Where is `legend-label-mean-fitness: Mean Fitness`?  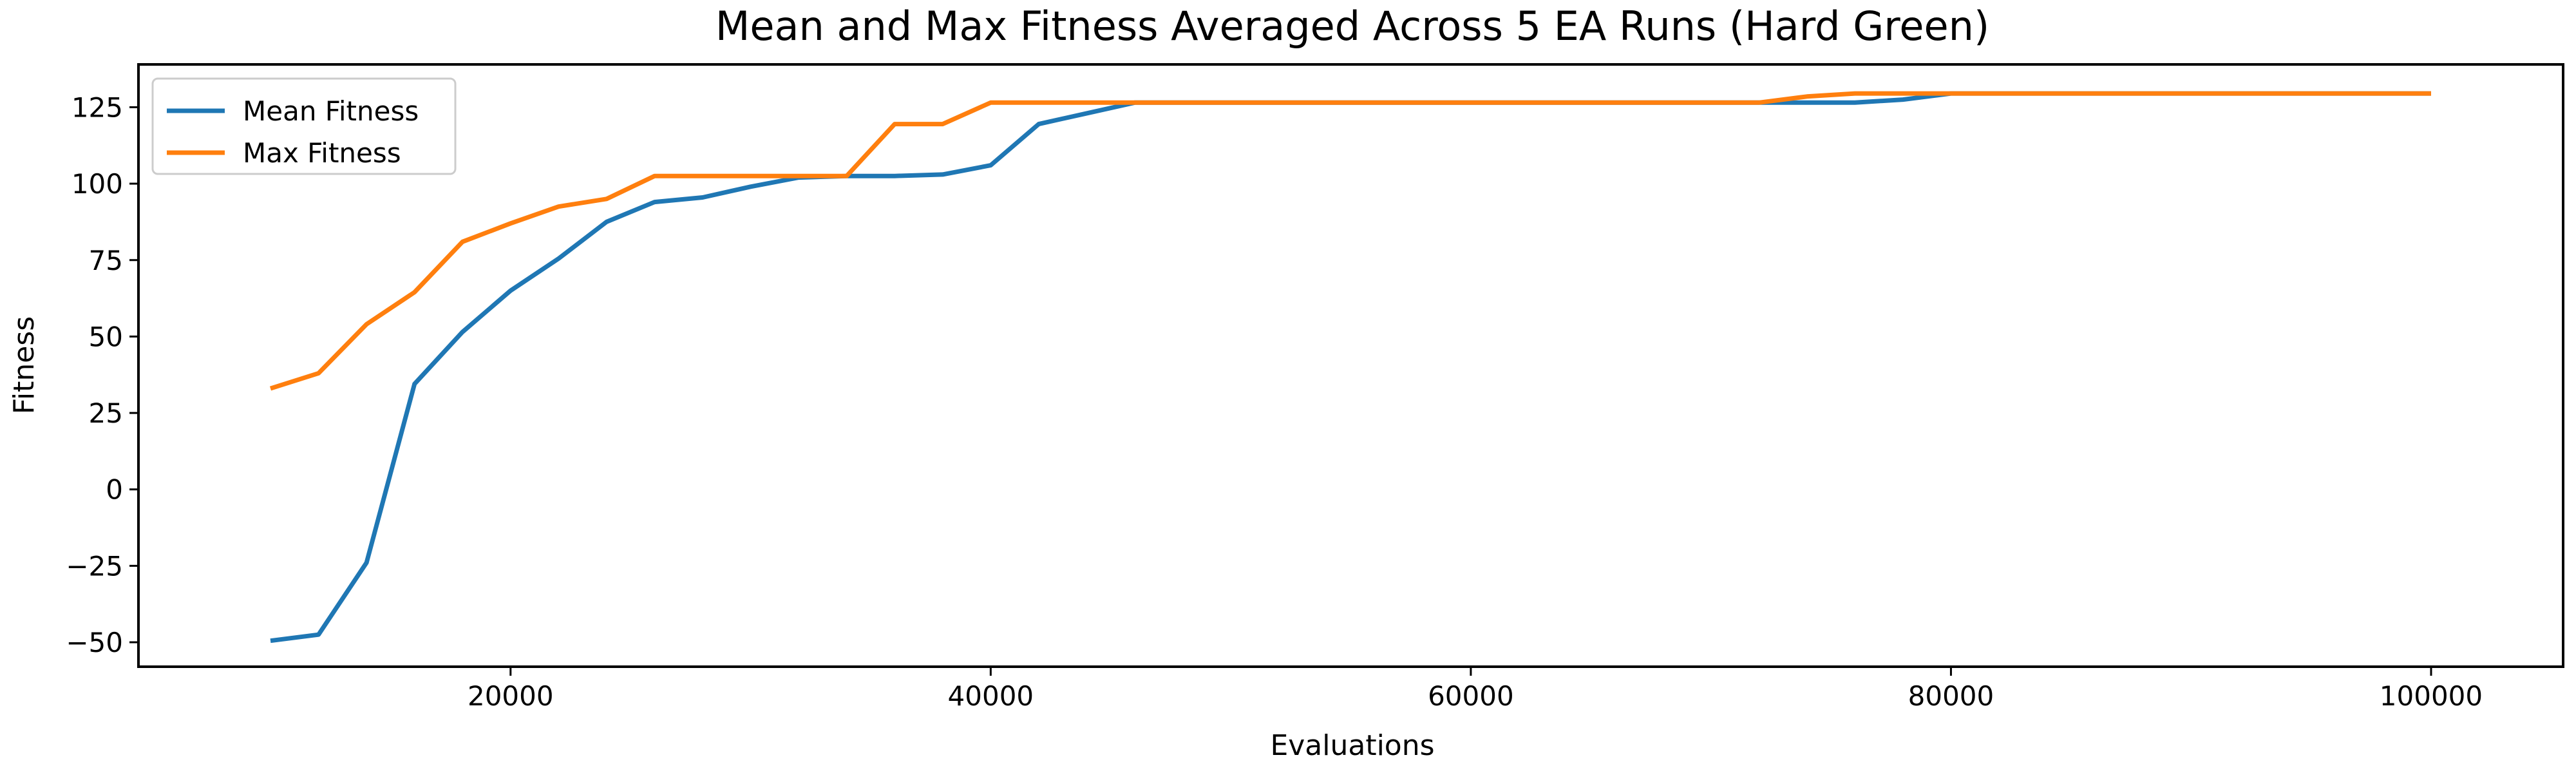
legend-label-mean-fitness: Mean Fitness is located at coordinates (331, 111).